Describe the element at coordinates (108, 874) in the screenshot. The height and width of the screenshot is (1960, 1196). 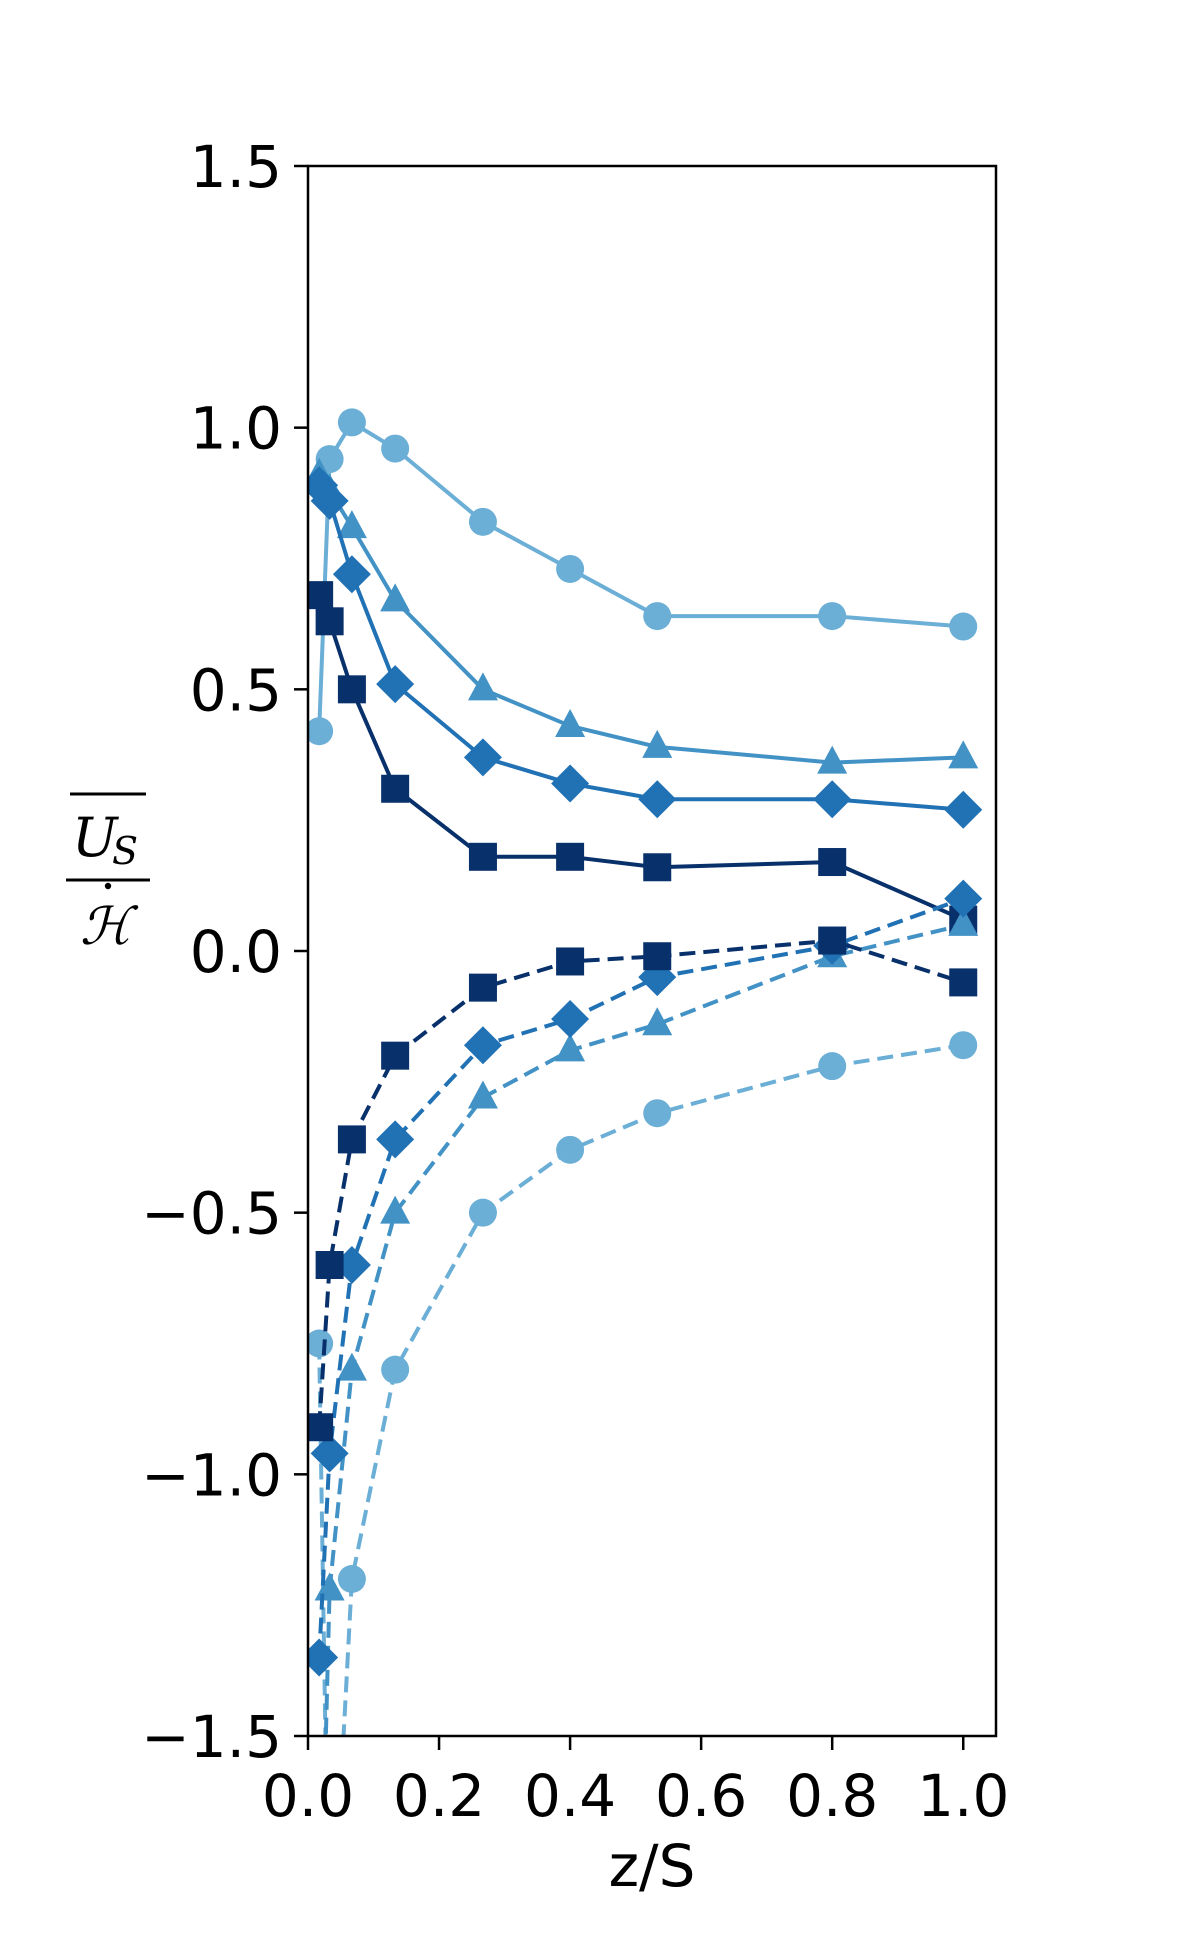
I see `y-axis-label: U S ℋ` at that location.